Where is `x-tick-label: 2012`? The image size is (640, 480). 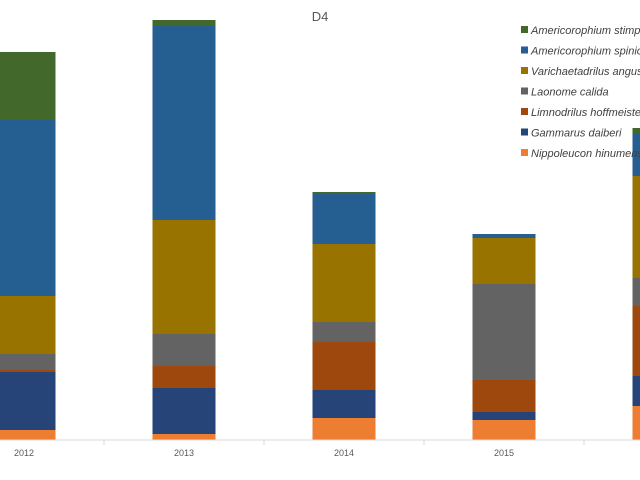 x-tick-label: 2012 is located at coordinates (24, 453).